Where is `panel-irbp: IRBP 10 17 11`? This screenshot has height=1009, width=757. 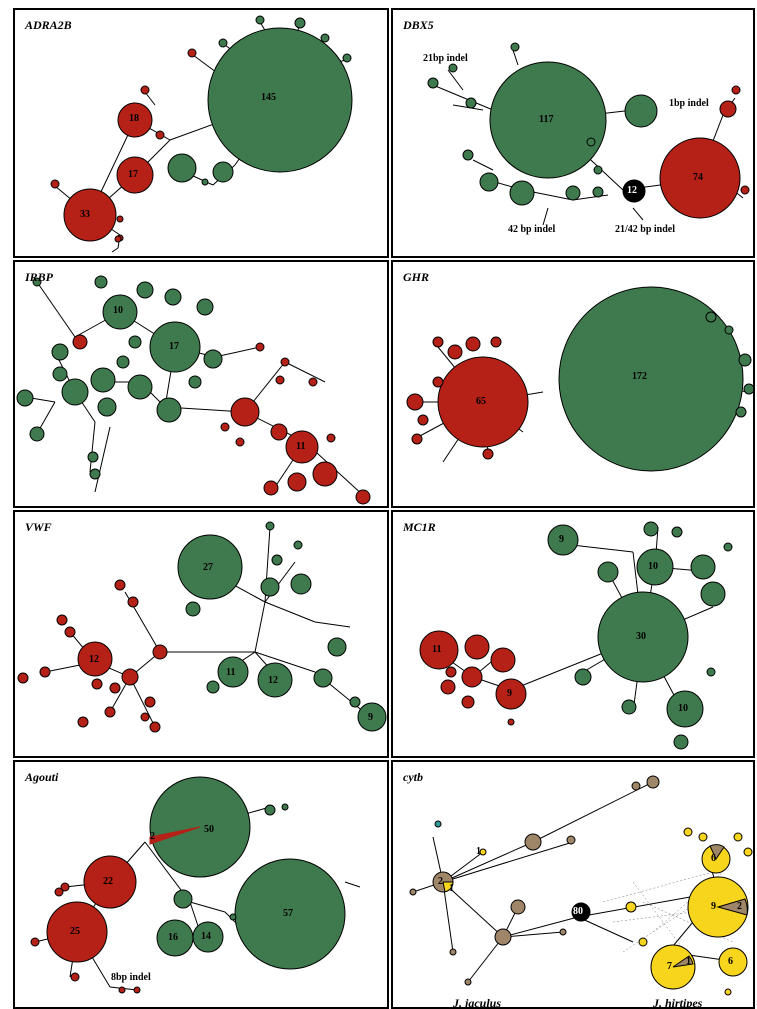
panel-irbp: IRBP 10 17 11 is located at coordinates (201, 384).